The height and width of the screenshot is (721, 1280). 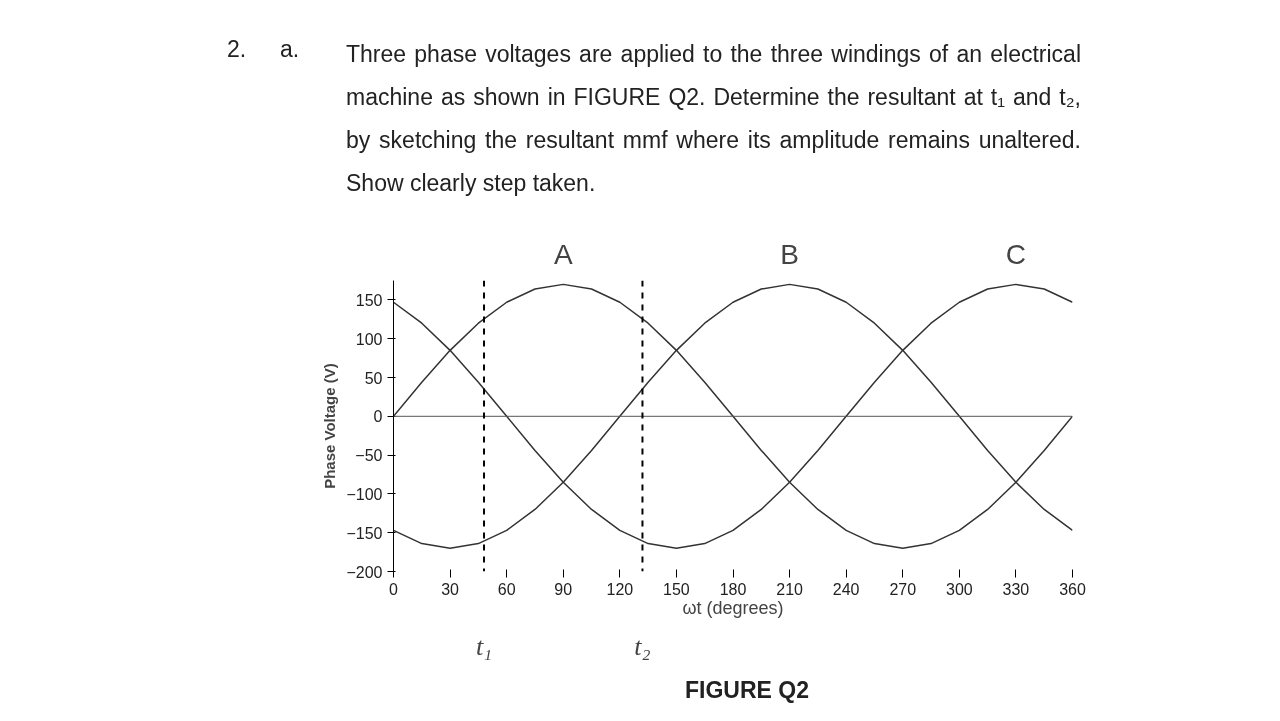 What do you see at coordinates (378, 417) in the screenshot?
I see `y-tick-label: 0` at bounding box center [378, 417].